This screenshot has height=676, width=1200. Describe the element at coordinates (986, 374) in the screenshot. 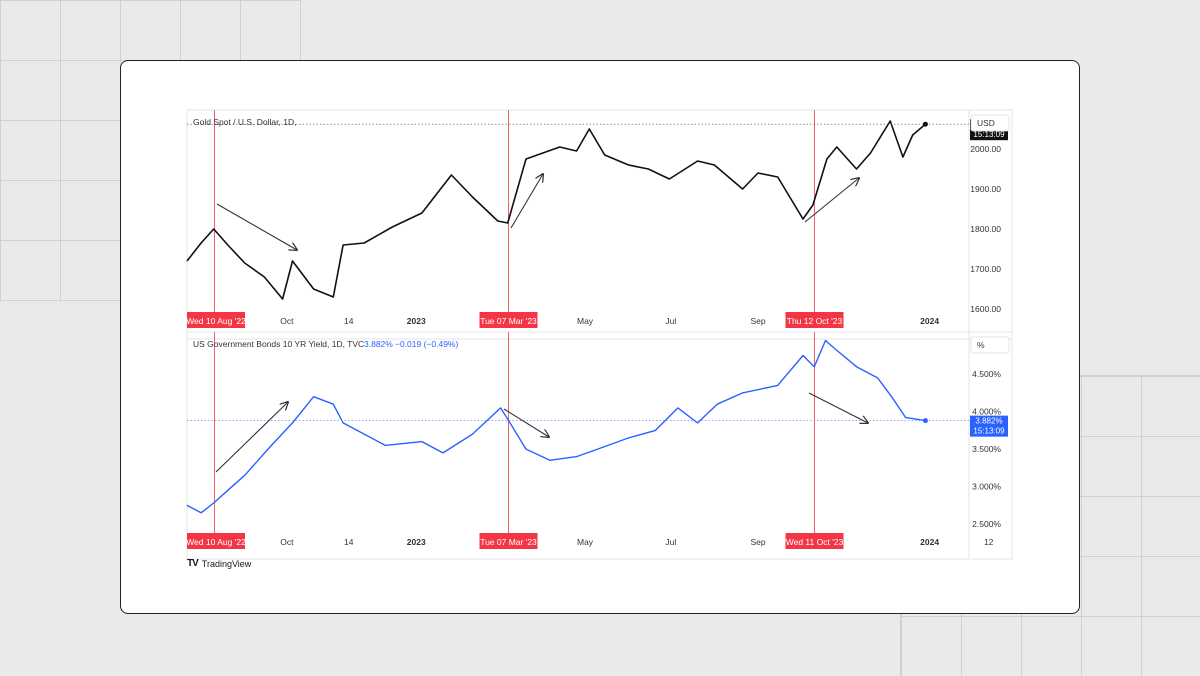

I see `y-tick-label: 4.500%` at that location.